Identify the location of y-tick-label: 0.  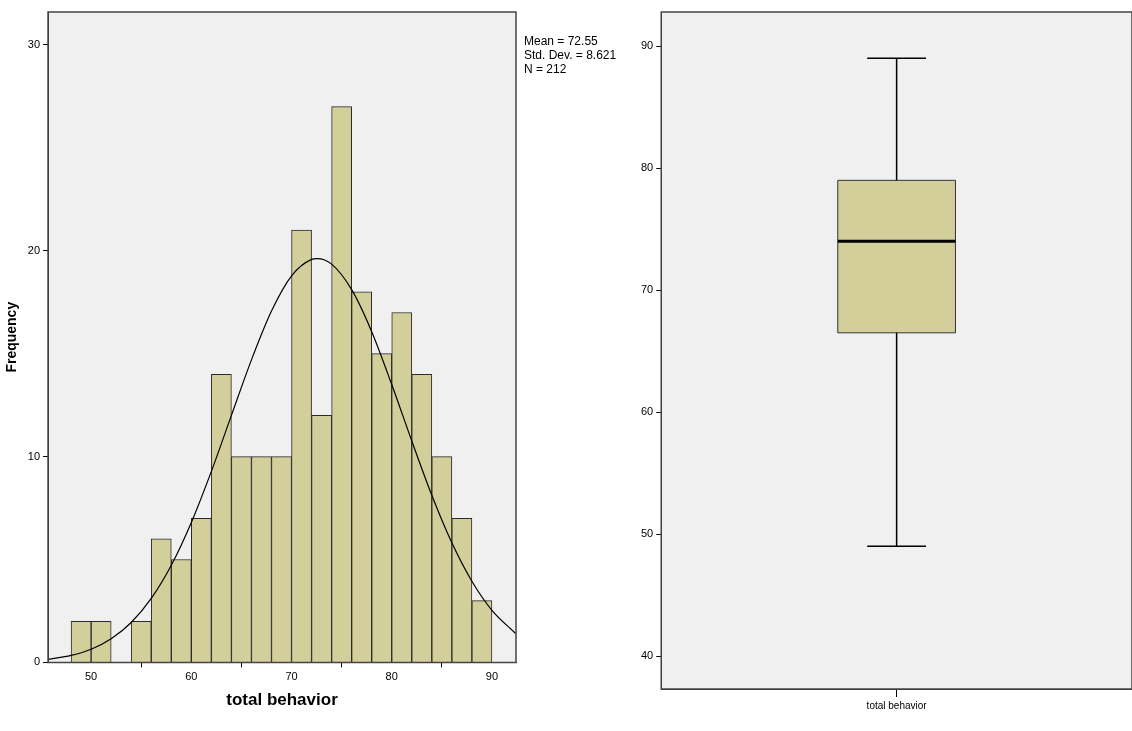
(37, 661).